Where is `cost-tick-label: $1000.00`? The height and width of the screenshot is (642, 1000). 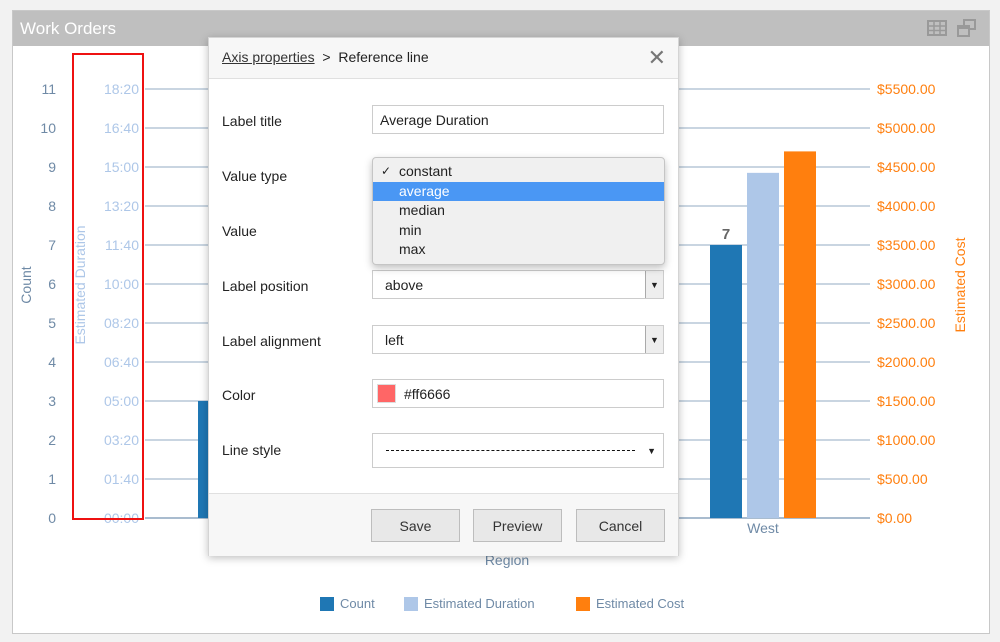 cost-tick-label: $1000.00 is located at coordinates (906, 440).